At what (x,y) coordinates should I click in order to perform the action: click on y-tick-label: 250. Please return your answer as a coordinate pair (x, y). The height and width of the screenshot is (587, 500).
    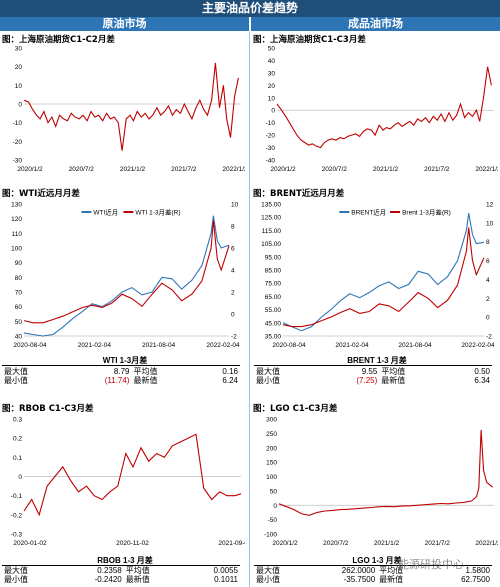
    Looking at the image, I should click on (271, 434).